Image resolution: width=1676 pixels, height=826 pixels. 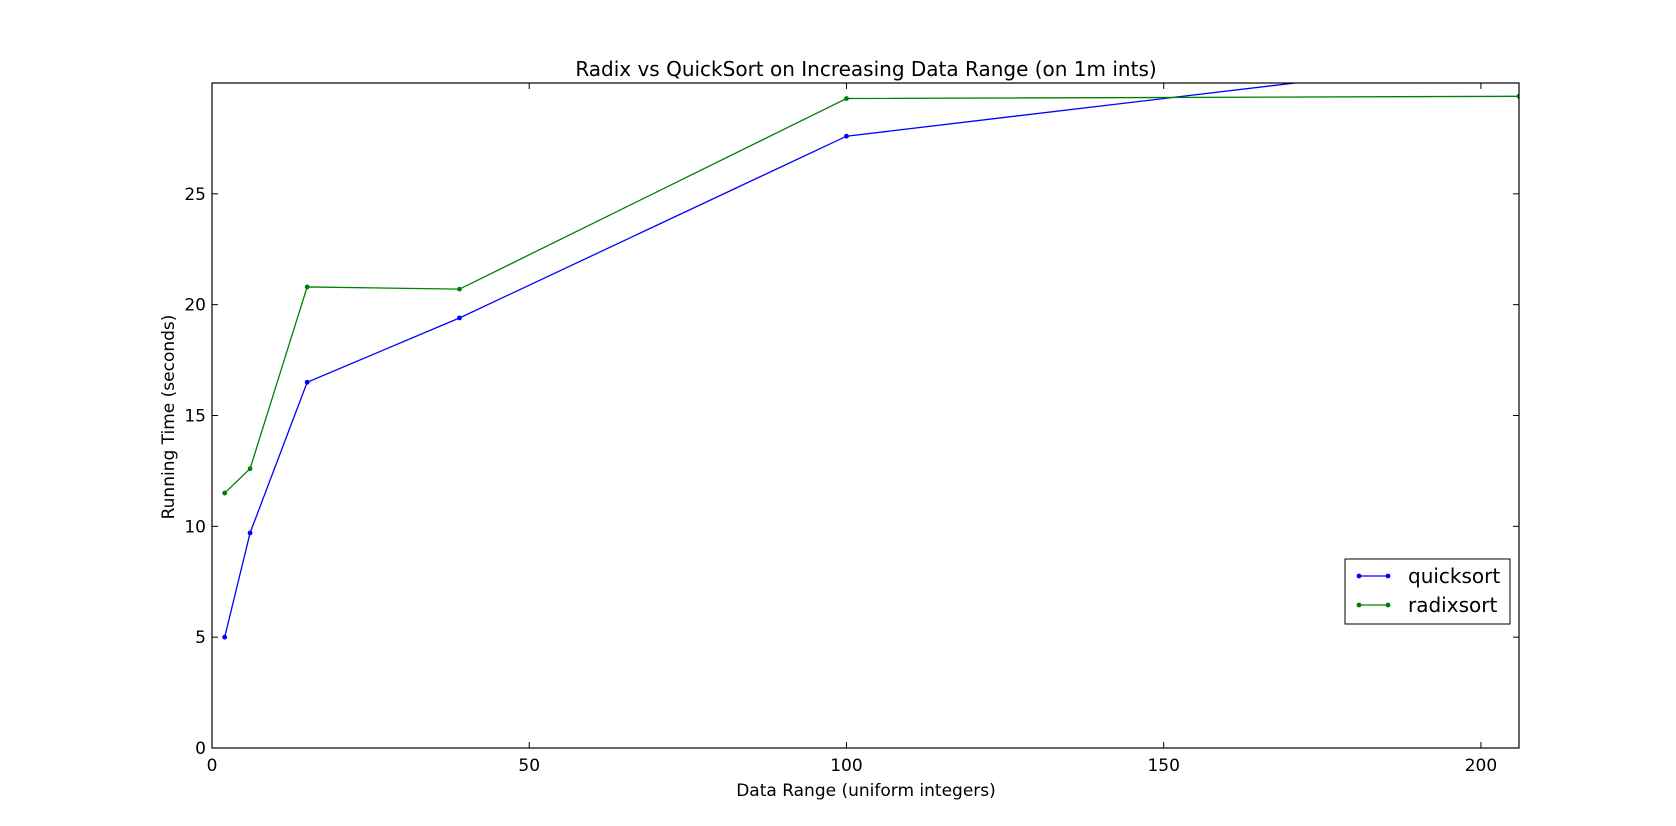 What do you see at coordinates (195, 306) in the screenshot?
I see `y-tick-label: 20` at bounding box center [195, 306].